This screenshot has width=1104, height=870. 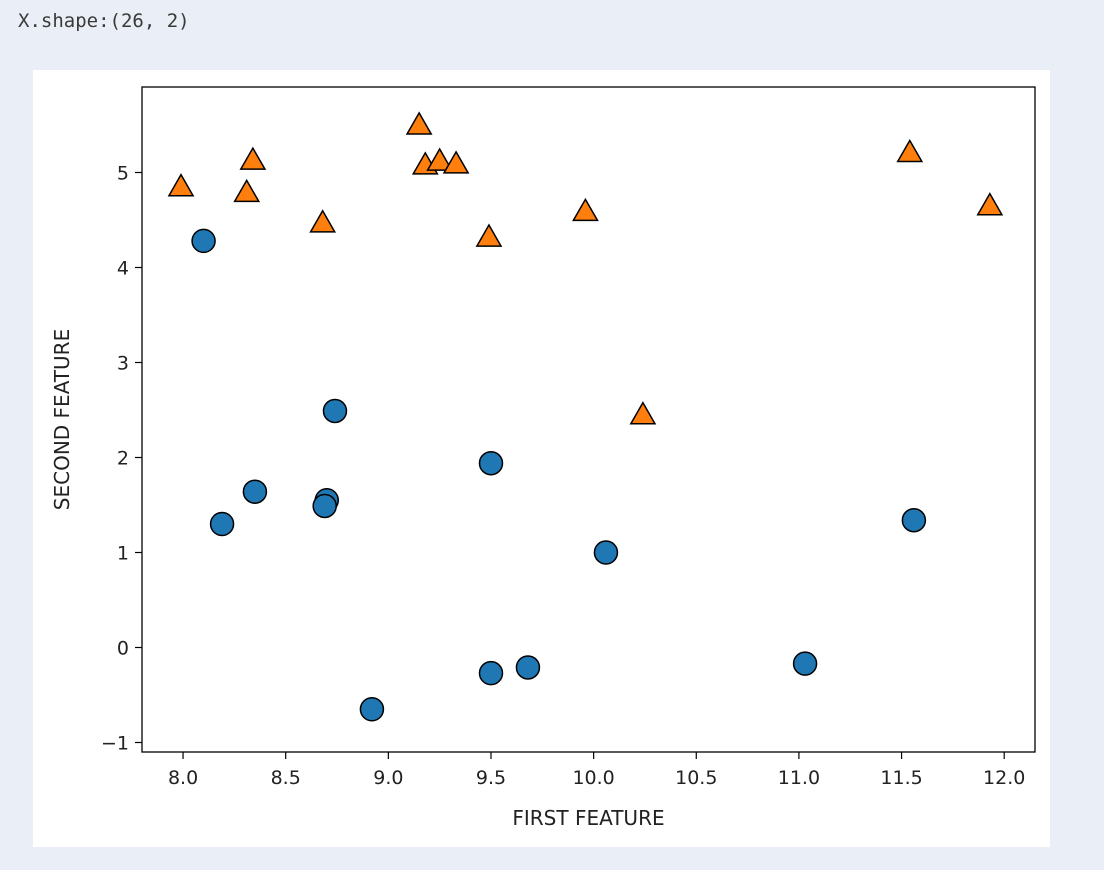 What do you see at coordinates (491, 778) in the screenshot?
I see `x-tick-label: 9.5` at bounding box center [491, 778].